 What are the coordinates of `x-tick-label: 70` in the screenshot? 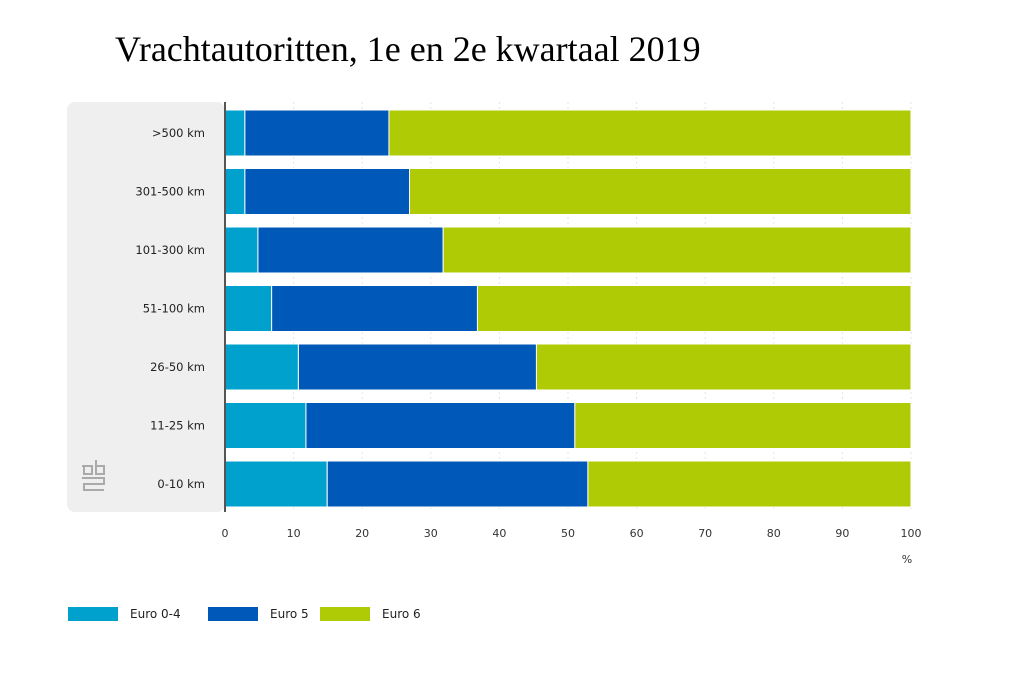 It's located at (705, 533).